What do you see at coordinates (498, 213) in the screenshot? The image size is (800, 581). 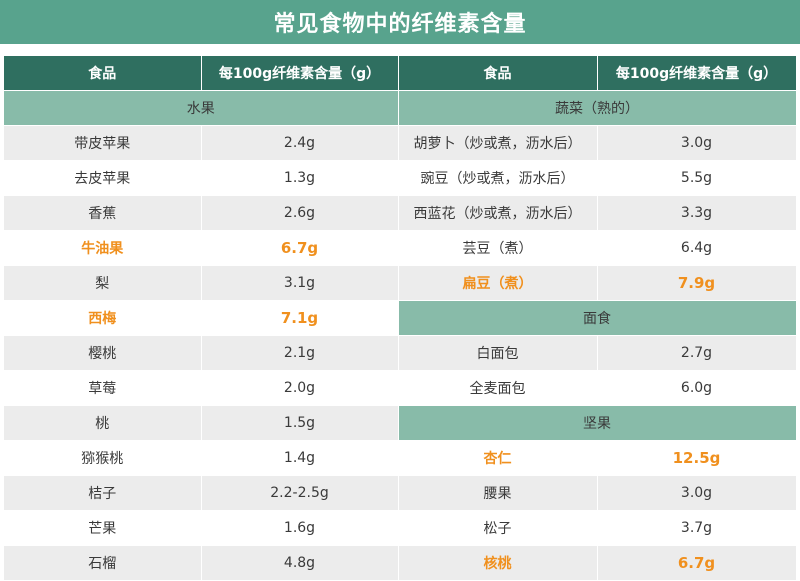 I see `food-name: 西蓝花（炒或煮，沥水后）` at bounding box center [498, 213].